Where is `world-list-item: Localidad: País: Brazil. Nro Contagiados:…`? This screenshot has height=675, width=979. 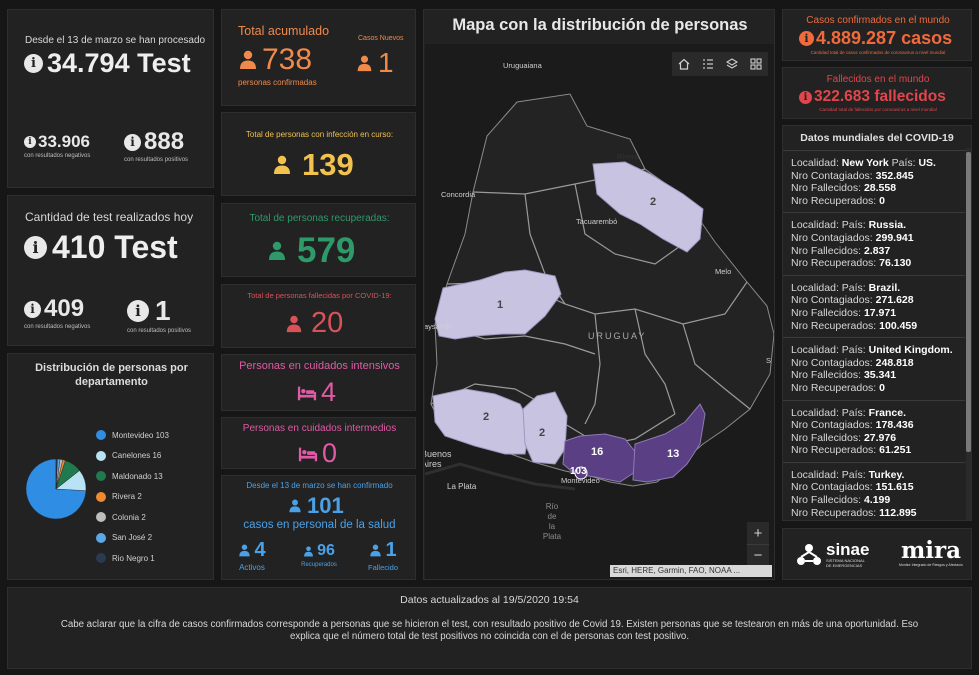
world-list-item: Localidad: País: Brazil. Nro Contagiados:… is located at coordinates (874, 307).